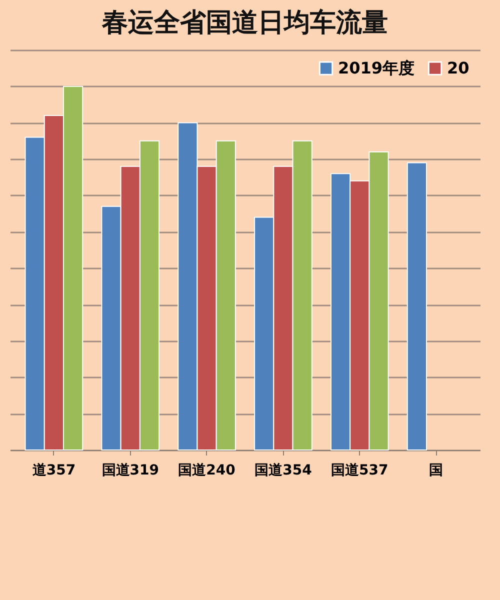 This screenshot has width=500, height=600. I want to click on x-tick-label: 国道537, so click(359, 470).